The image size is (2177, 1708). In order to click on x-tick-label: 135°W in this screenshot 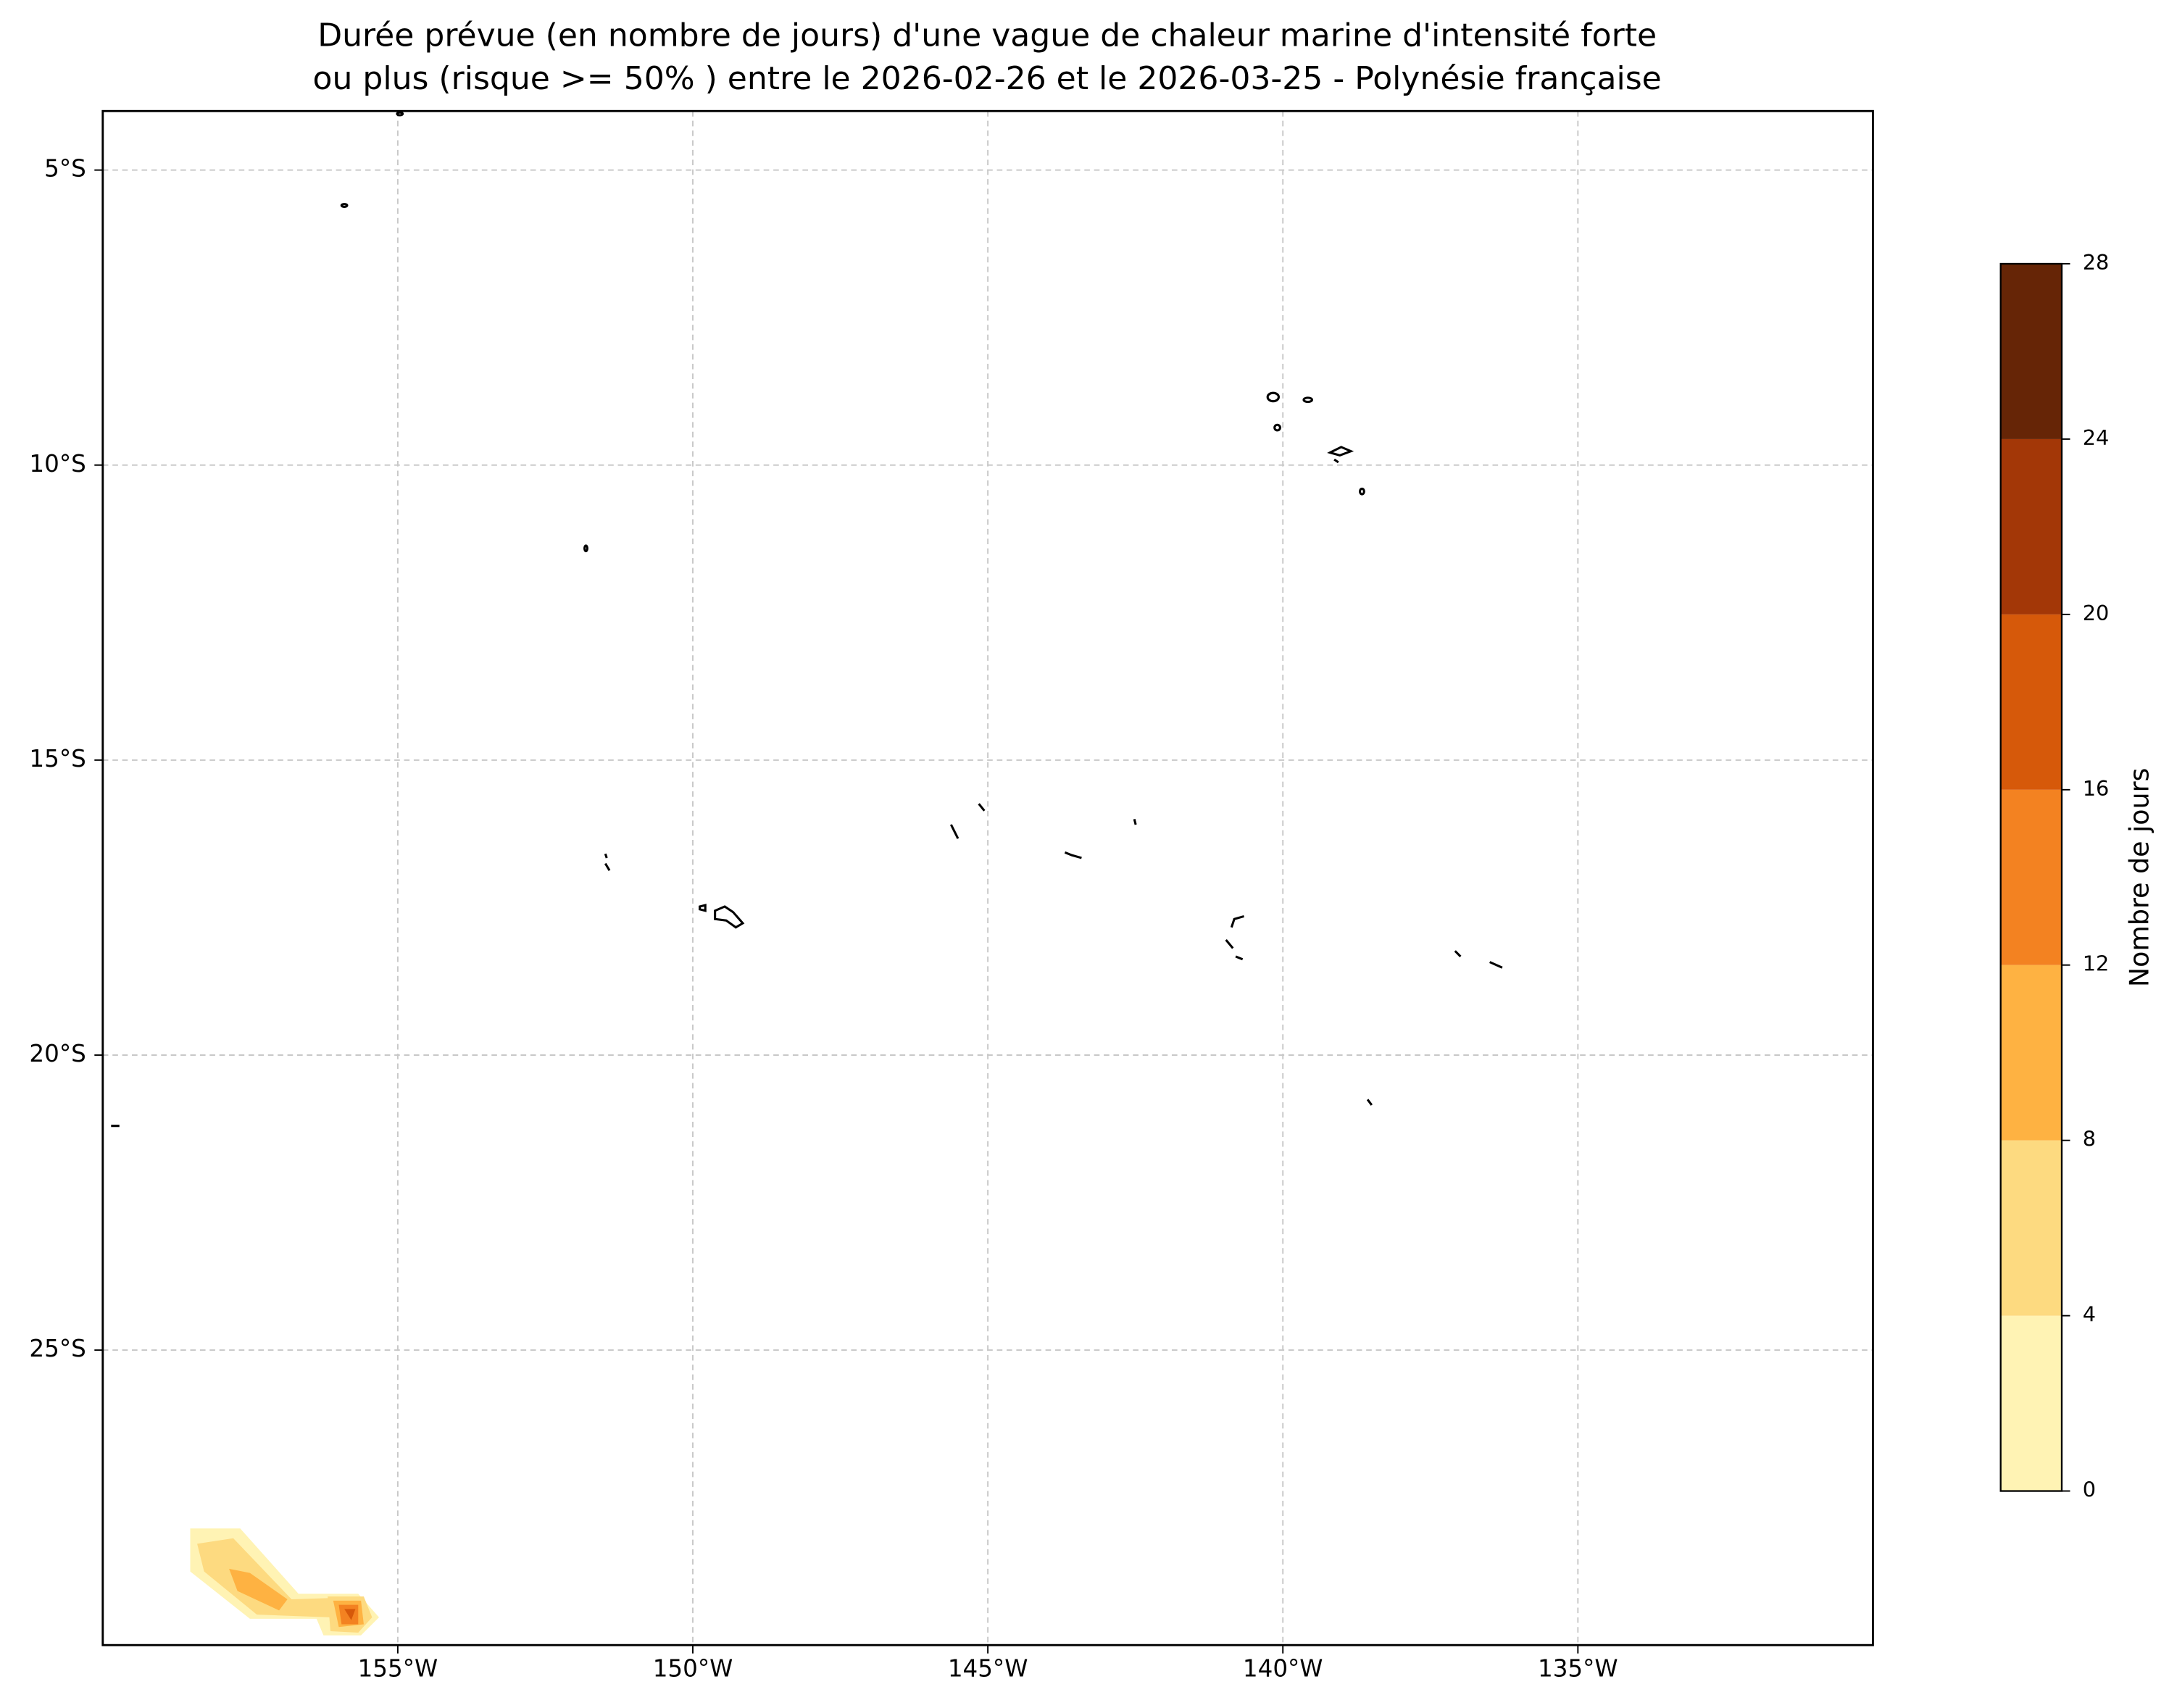, I will do `click(1578, 1669)`.